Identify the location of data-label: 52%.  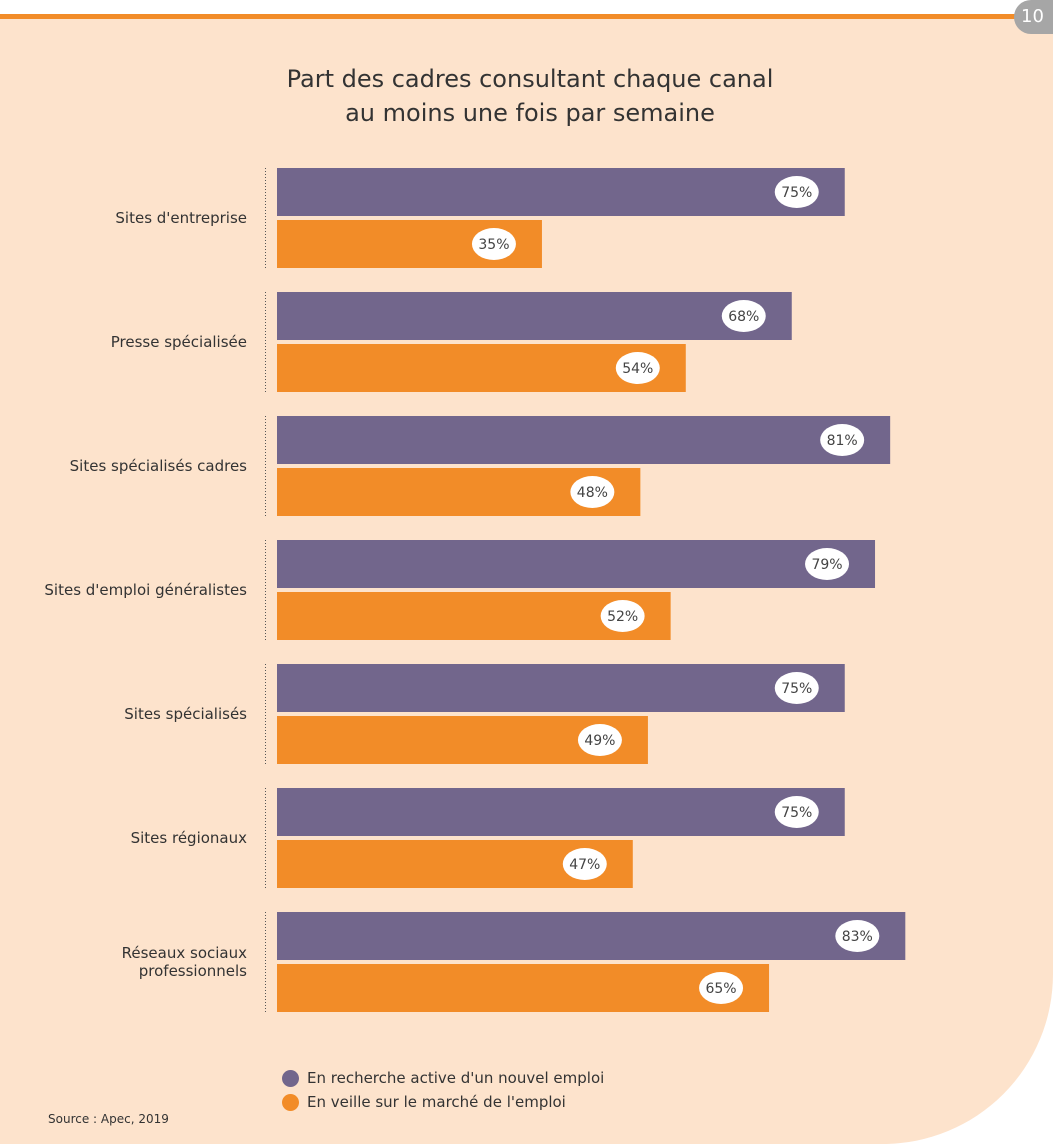
(622, 617).